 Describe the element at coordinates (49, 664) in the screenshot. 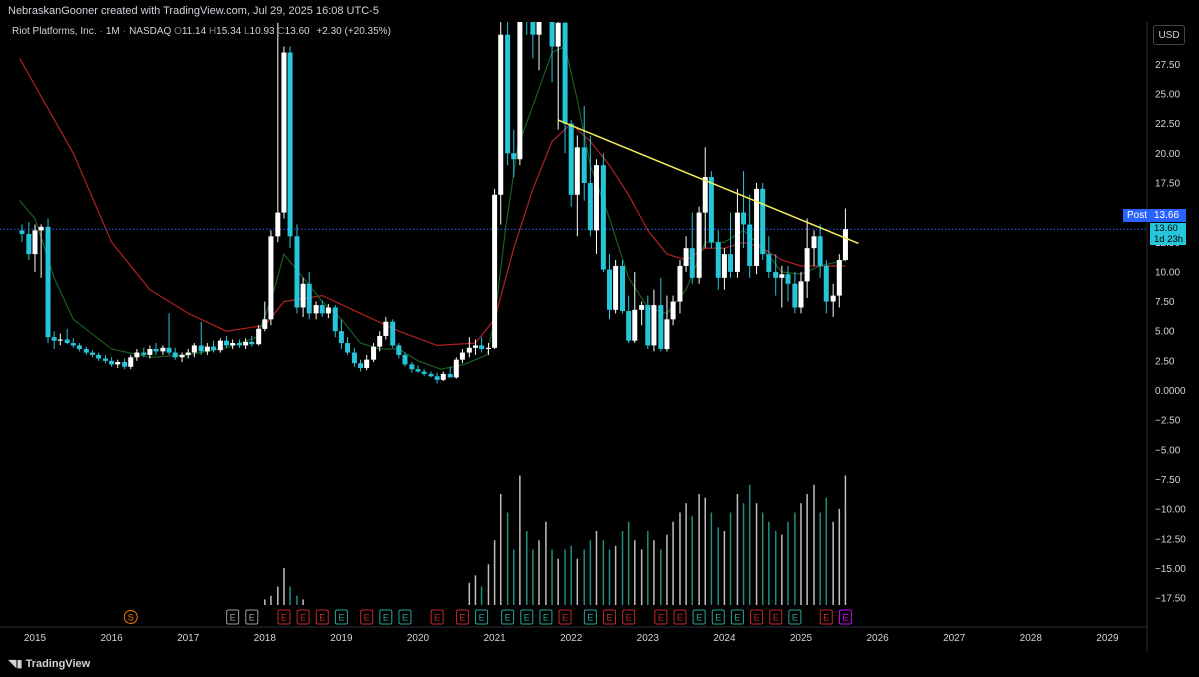

I see `tradingview-logo: ◥▮ TradingView` at that location.